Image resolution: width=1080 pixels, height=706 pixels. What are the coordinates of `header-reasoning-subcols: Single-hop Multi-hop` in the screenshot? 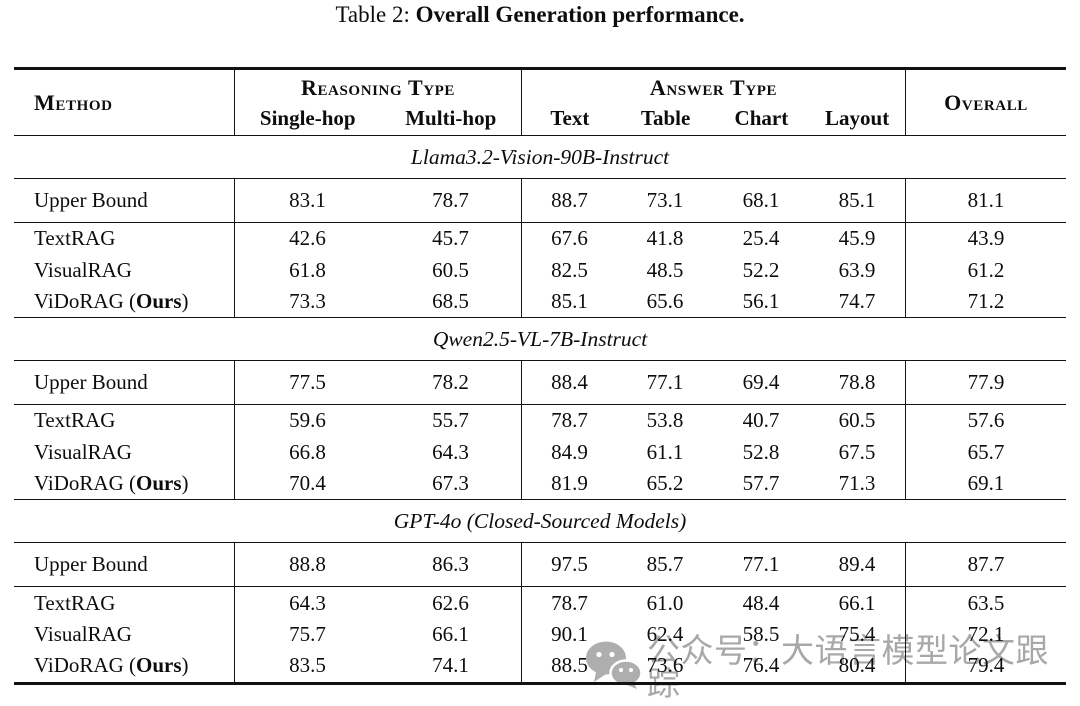 It's located at (378, 118).